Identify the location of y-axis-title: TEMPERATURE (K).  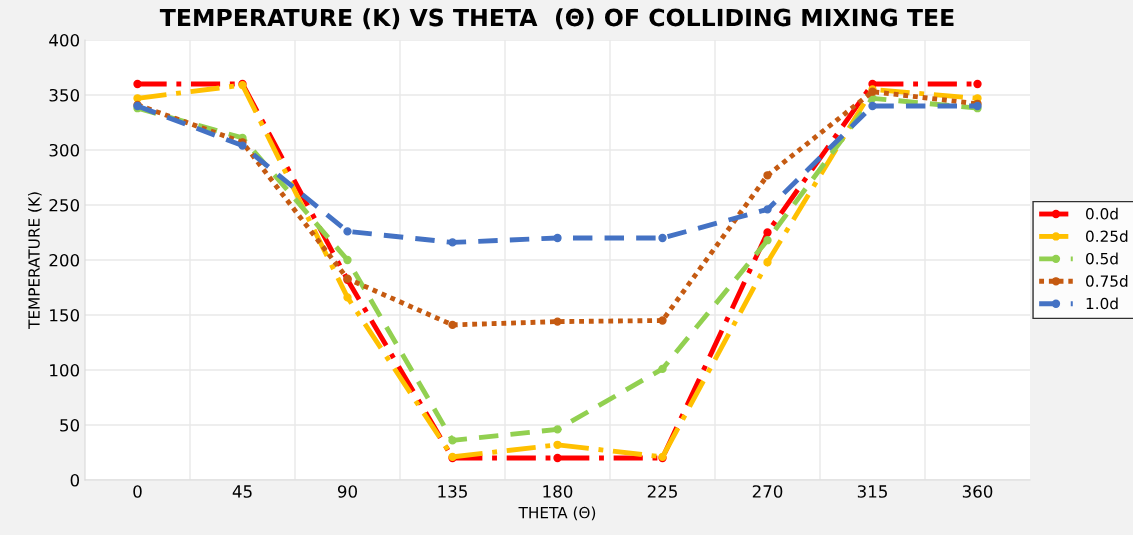
(35, 260).